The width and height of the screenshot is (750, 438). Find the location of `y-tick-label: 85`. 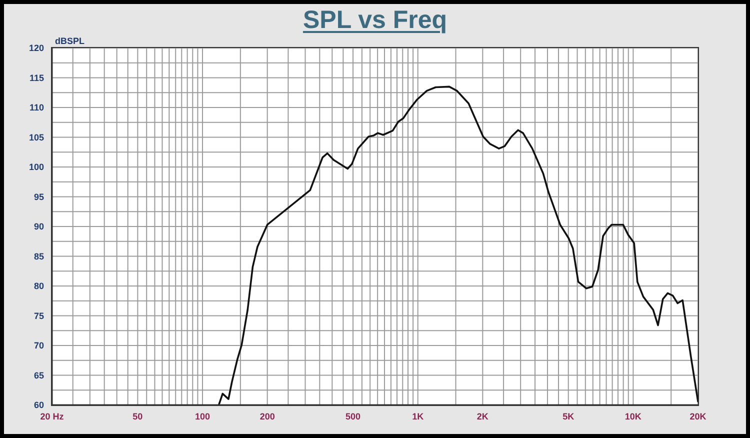

y-tick-label: 85 is located at coordinates (39, 256).